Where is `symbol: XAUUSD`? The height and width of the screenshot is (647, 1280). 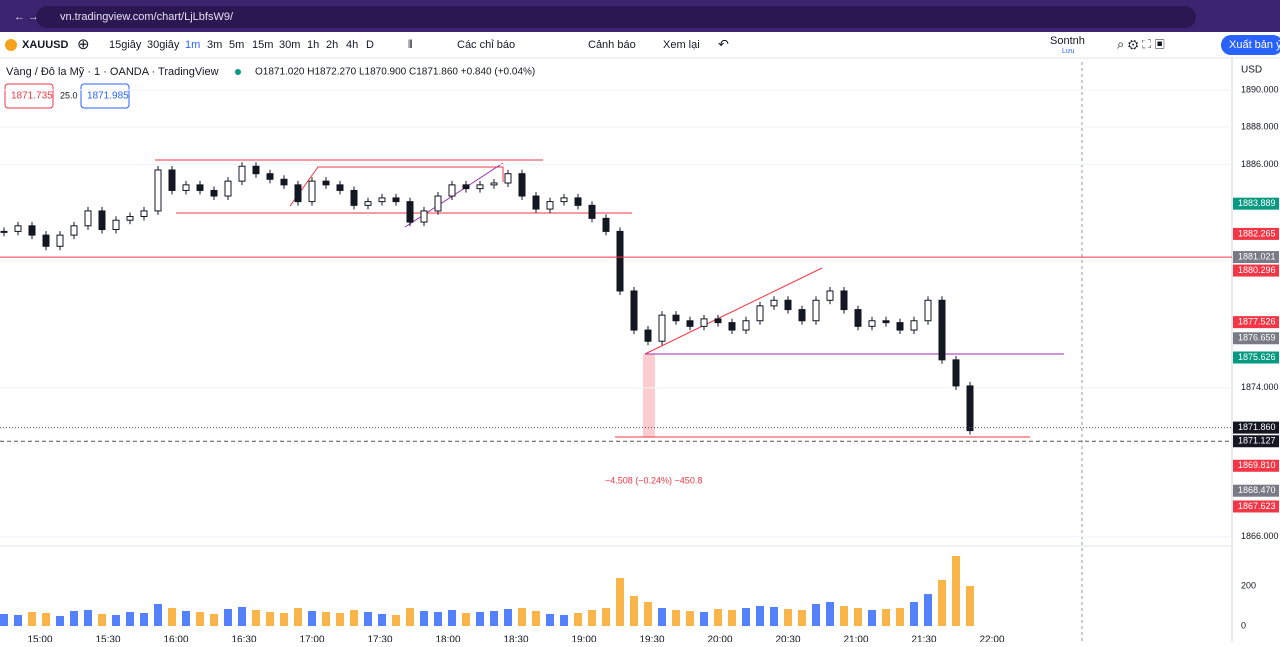
symbol: XAUUSD is located at coordinates (45, 45).